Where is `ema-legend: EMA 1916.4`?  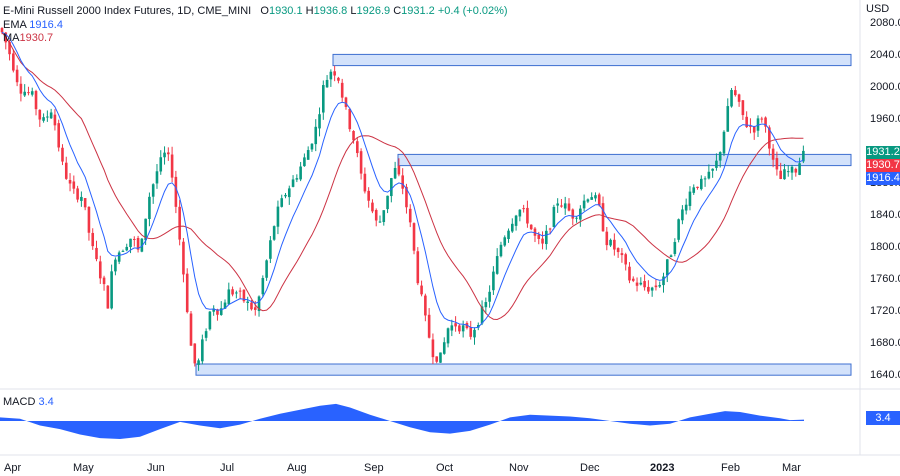
ema-legend: EMA 1916.4 is located at coordinates (33, 25).